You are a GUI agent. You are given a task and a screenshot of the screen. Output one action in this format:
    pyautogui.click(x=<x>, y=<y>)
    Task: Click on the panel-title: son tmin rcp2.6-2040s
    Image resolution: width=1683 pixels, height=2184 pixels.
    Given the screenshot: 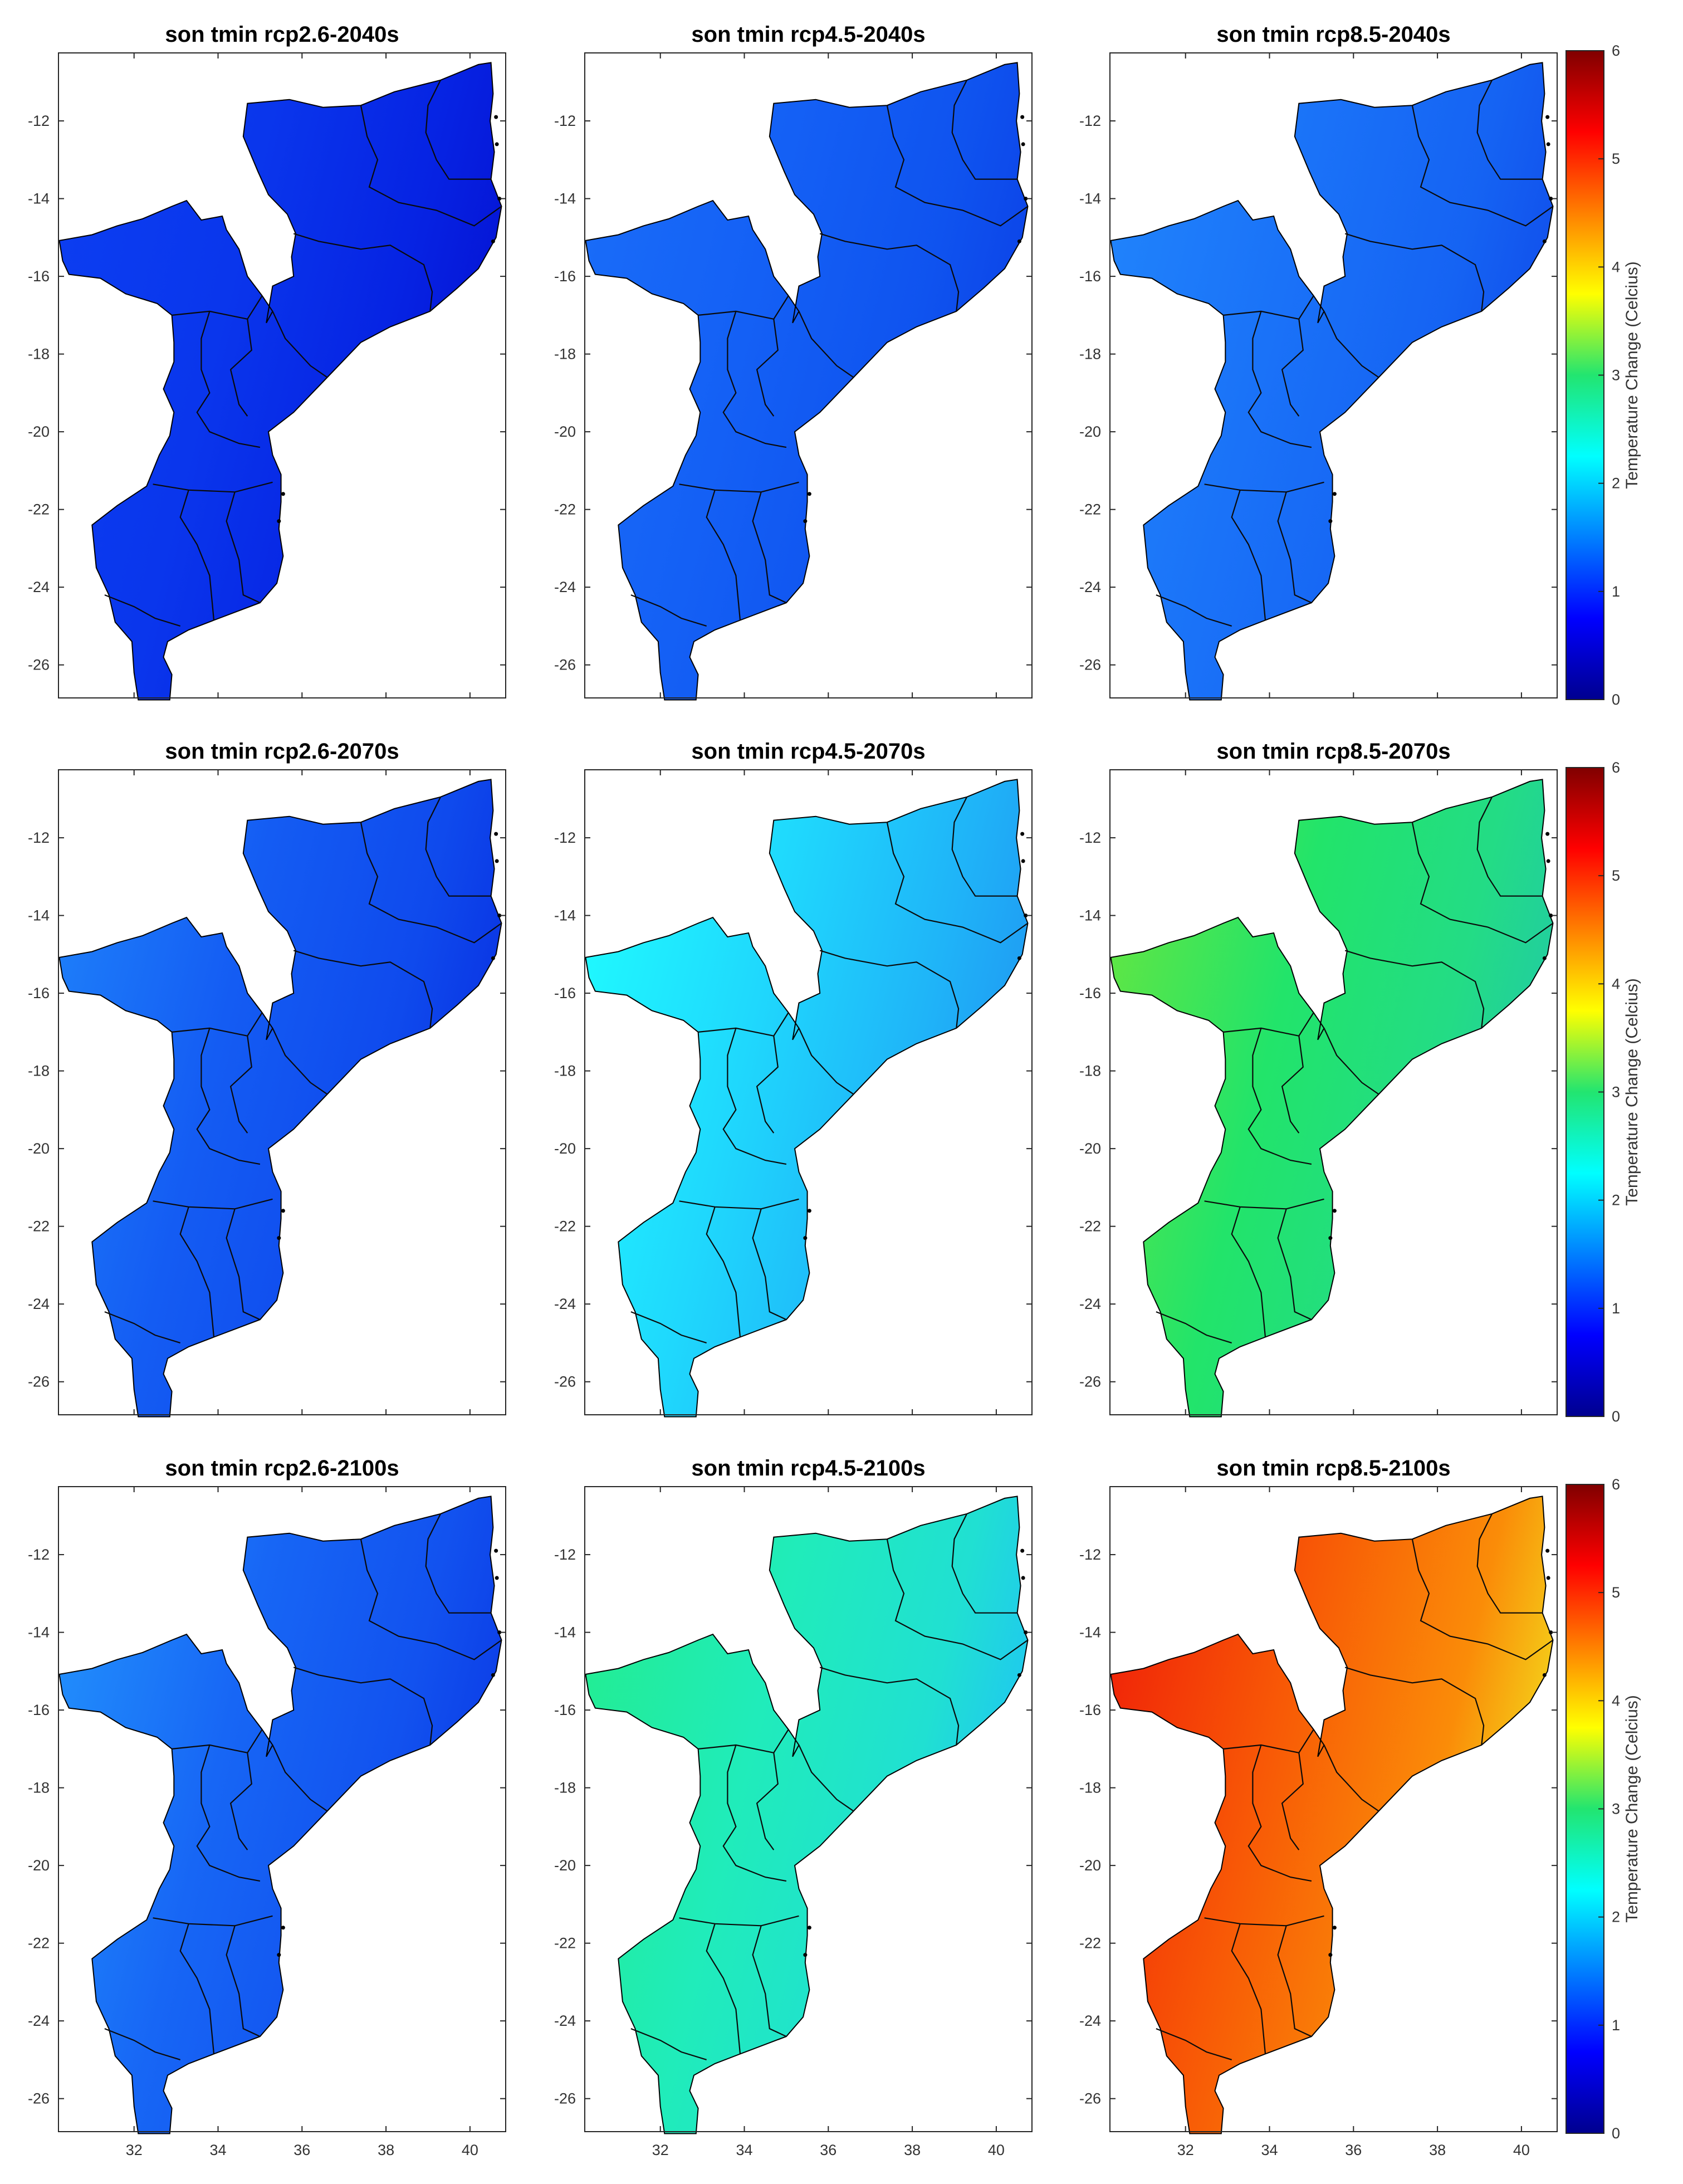 What is the action you would take?
    pyautogui.click(x=282, y=34)
    